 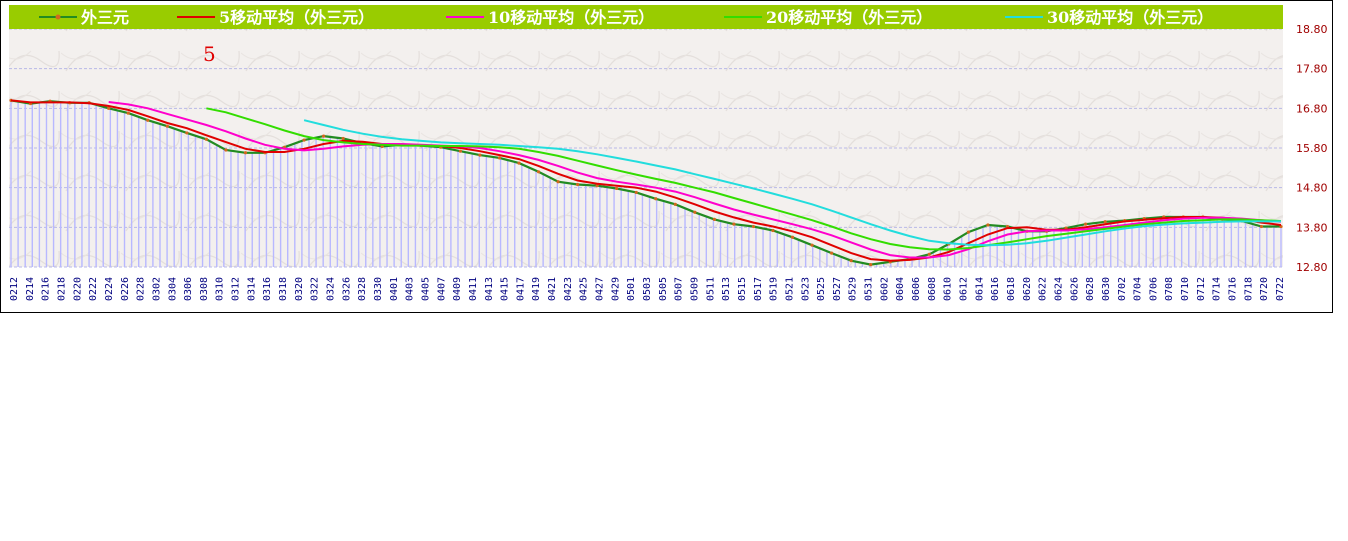 What do you see at coordinates (1185, 289) in the screenshot?
I see `x-tick-label: 0710` at bounding box center [1185, 289].